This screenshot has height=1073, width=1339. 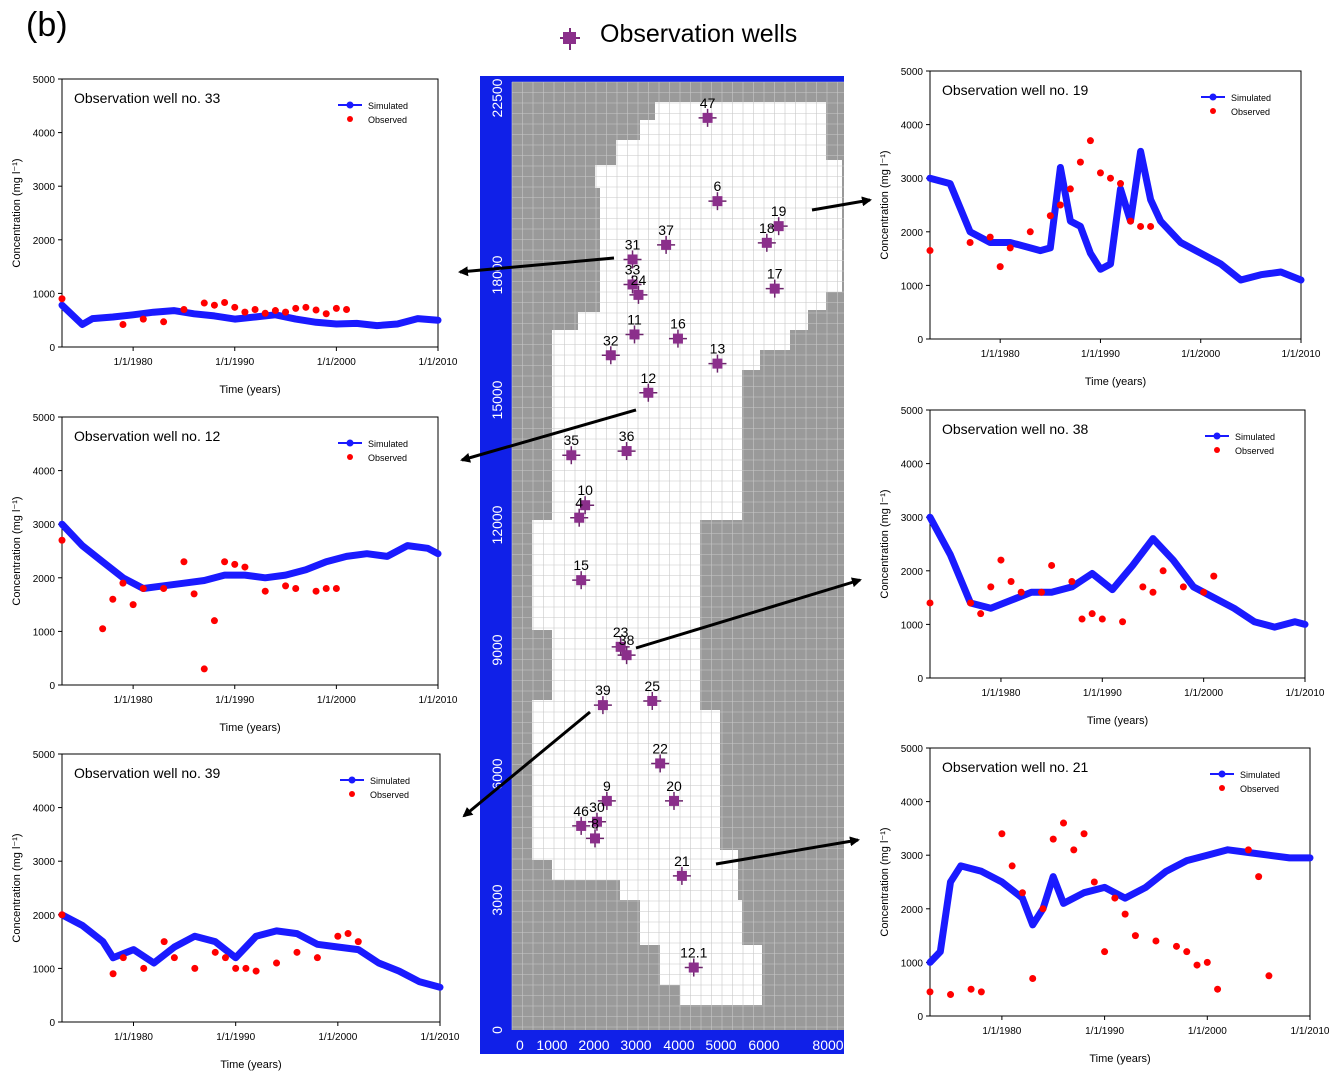 What do you see at coordinates (581, 819) in the screenshot?
I see `well-marker: 46` at bounding box center [581, 819].